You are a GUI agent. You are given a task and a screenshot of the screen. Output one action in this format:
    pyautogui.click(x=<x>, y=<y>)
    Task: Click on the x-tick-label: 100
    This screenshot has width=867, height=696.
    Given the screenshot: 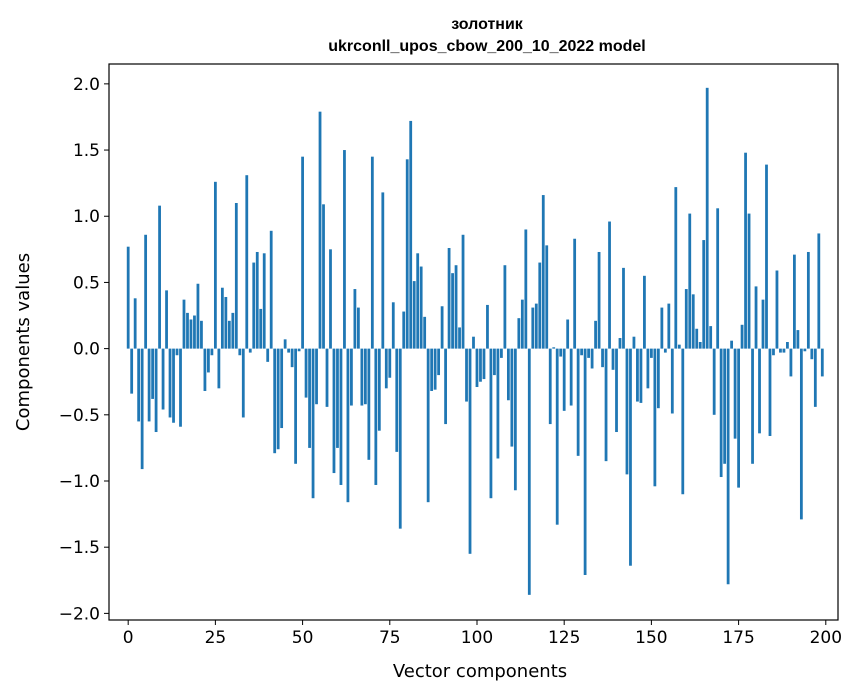 What is the action you would take?
    pyautogui.click(x=477, y=638)
    